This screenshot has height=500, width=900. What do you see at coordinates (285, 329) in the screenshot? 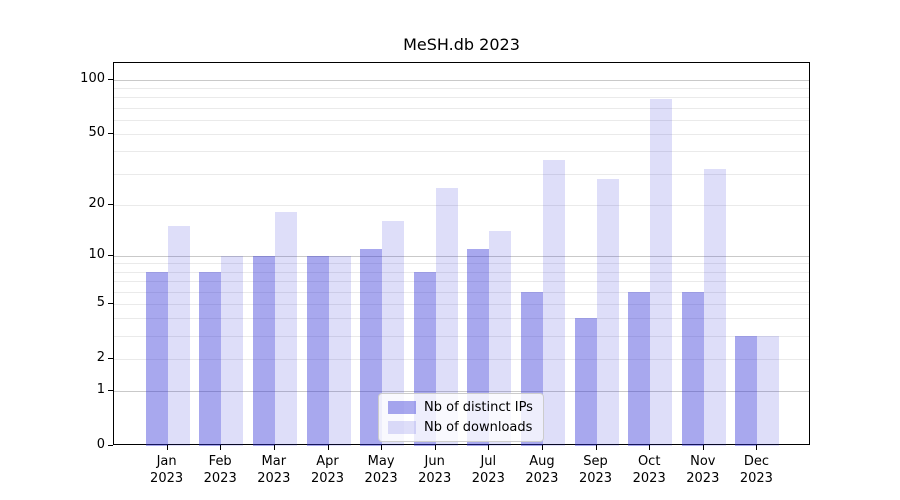
I see `bar-mar-s1` at bounding box center [285, 329].